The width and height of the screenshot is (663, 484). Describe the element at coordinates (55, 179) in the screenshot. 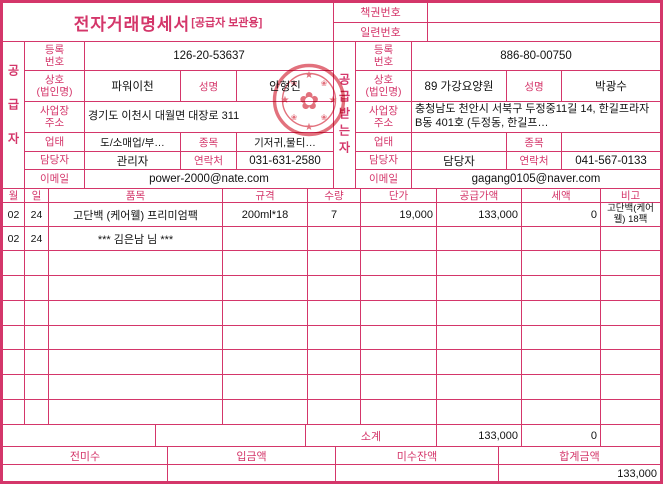

I see `supplier-email-label: 이메일` at that location.